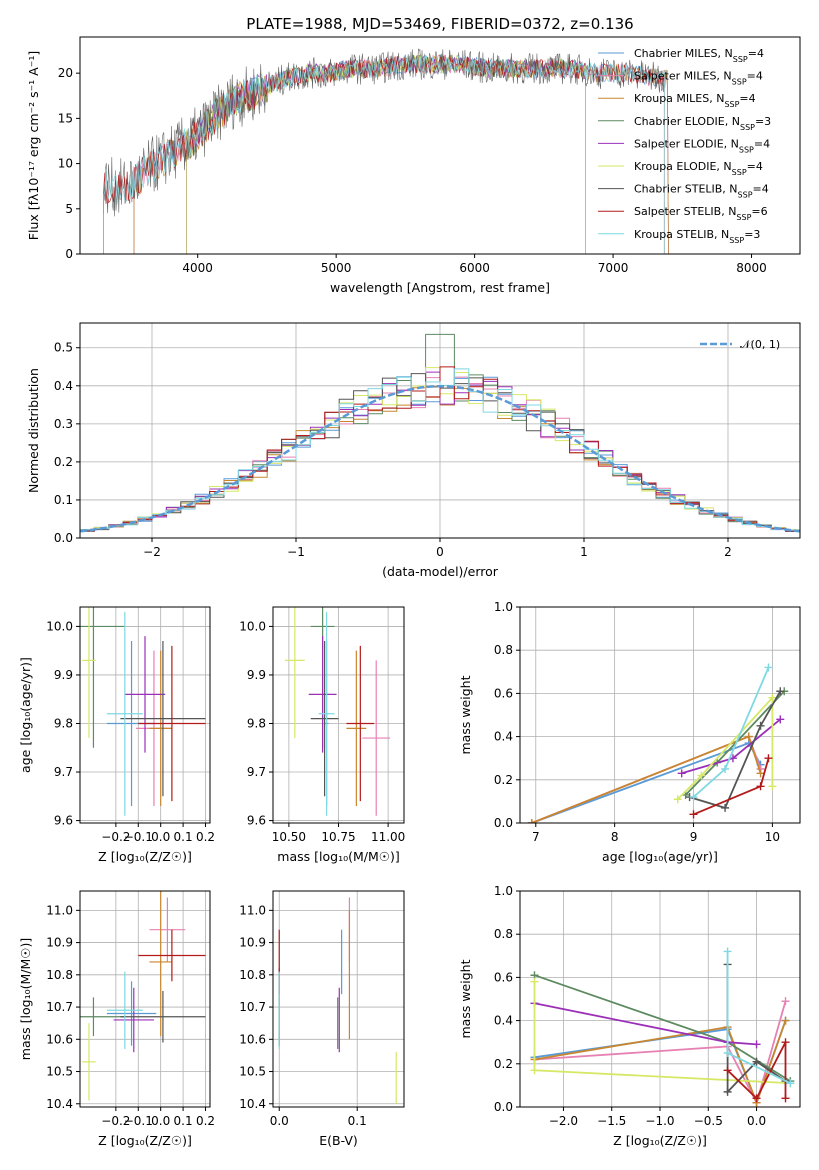  What do you see at coordinates (69, 254) in the screenshot?
I see `y-tick-label: 0` at bounding box center [69, 254].